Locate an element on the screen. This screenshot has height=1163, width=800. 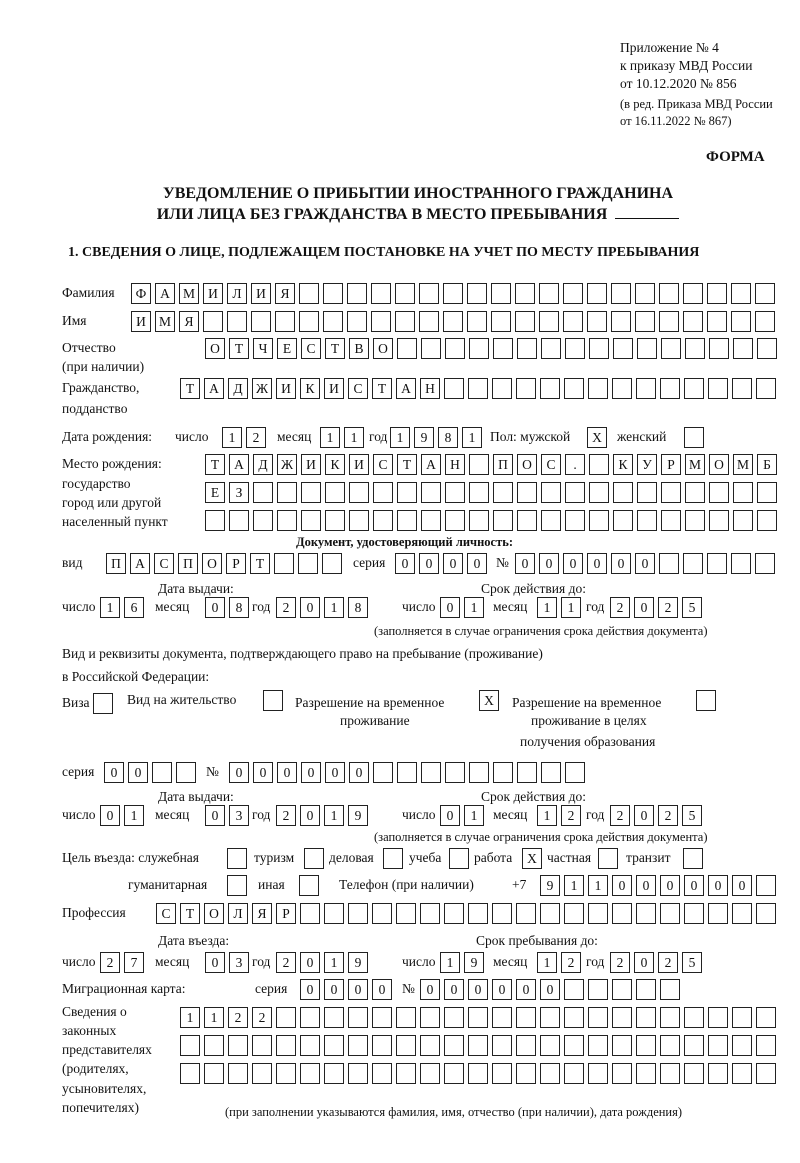
char-box: Л is located at coordinates (238, 913).